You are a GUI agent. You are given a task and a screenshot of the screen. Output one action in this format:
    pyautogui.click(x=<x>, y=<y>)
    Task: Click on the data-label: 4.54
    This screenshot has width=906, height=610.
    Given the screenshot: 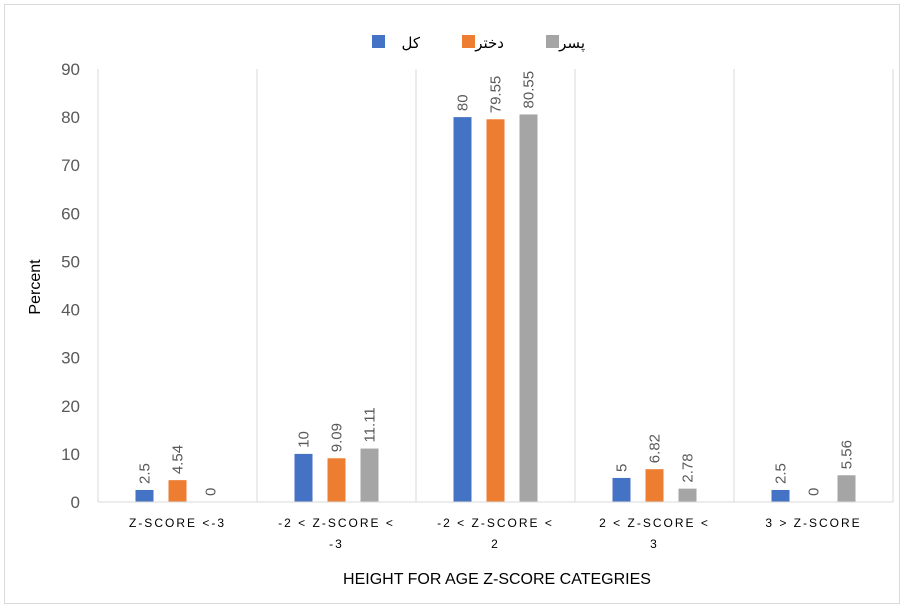 What is the action you would take?
    pyautogui.click(x=178, y=459)
    